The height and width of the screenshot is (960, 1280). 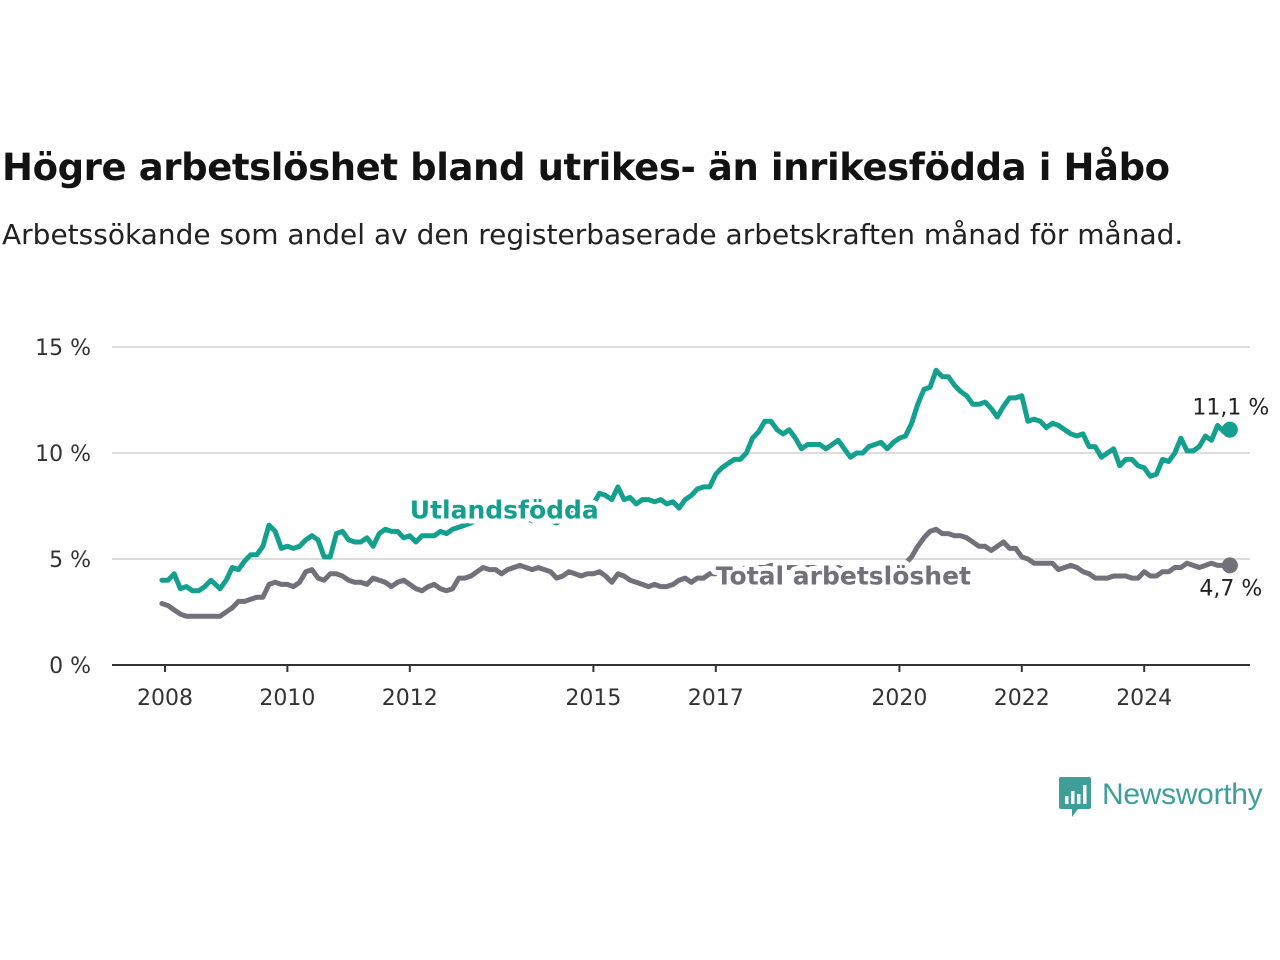 I want to click on y-tick-label: 10 %, so click(x=63, y=454).